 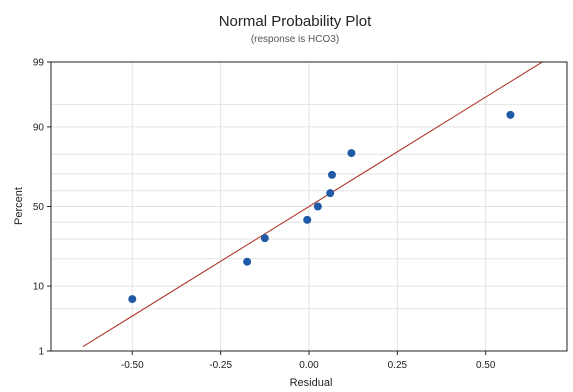 What do you see at coordinates (19, 206) in the screenshot?
I see `y-axis-label: Percent` at bounding box center [19, 206].